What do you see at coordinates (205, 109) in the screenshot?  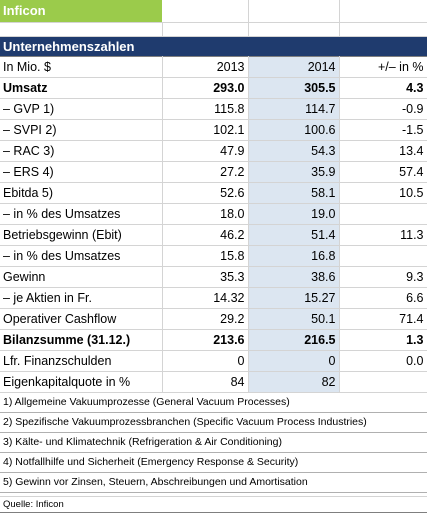 I see `value-2013: 115.8` at bounding box center [205, 109].